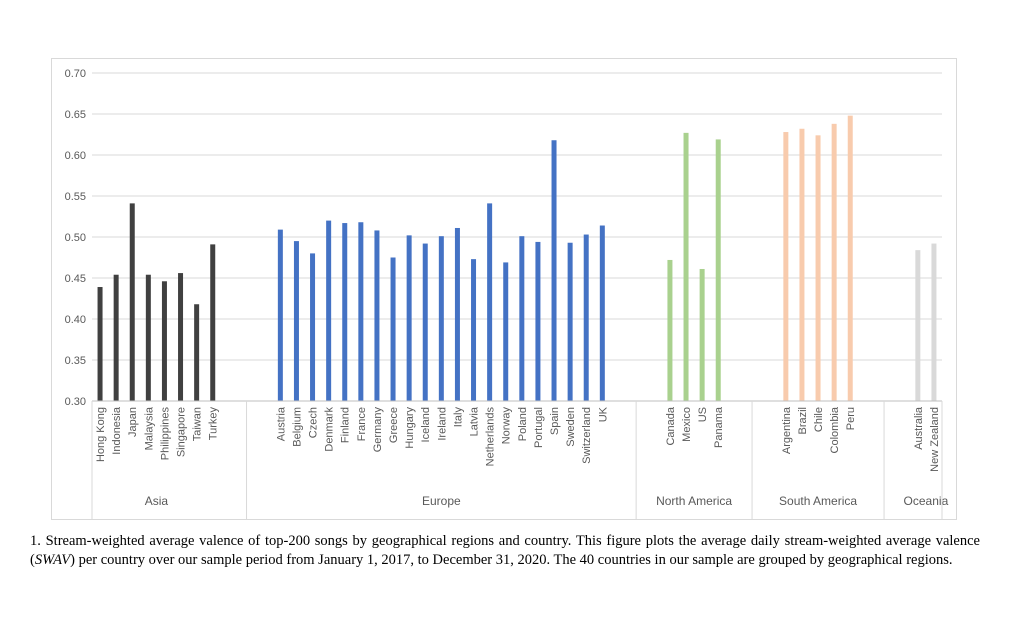  I want to click on bar-czech, so click(313, 327).